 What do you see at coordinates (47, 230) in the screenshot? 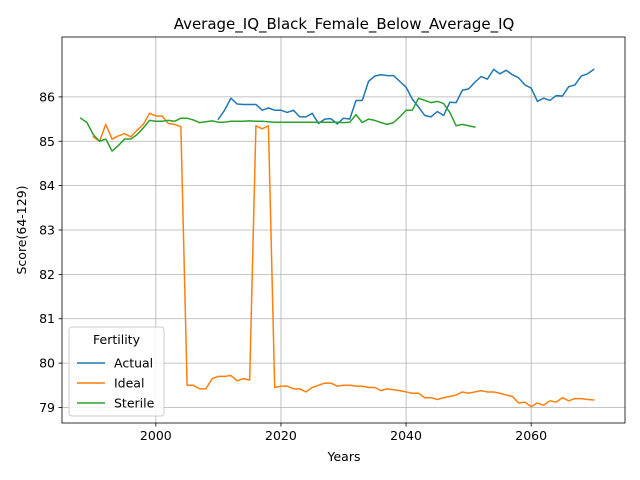
I see `y-tick-label: 83` at bounding box center [47, 230].